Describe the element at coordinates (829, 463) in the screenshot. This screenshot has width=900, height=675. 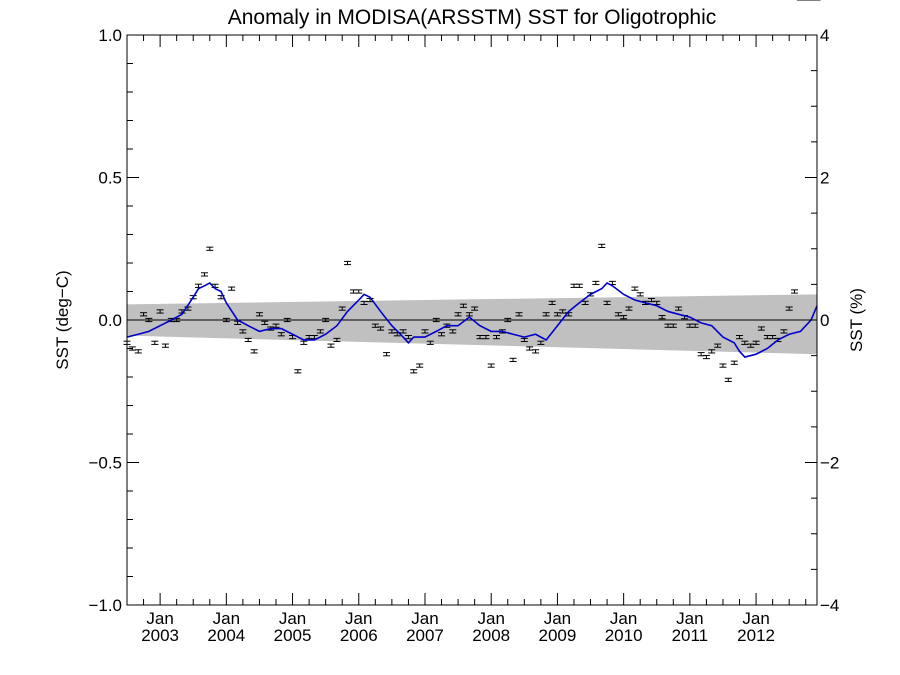
I see `right-tick-label: −2` at that location.